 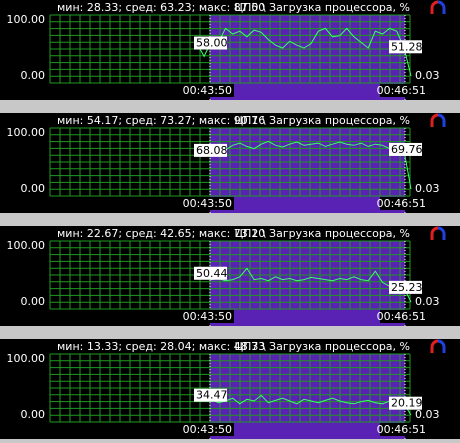 I want to click on end-value: 20.19, so click(x=407, y=403).